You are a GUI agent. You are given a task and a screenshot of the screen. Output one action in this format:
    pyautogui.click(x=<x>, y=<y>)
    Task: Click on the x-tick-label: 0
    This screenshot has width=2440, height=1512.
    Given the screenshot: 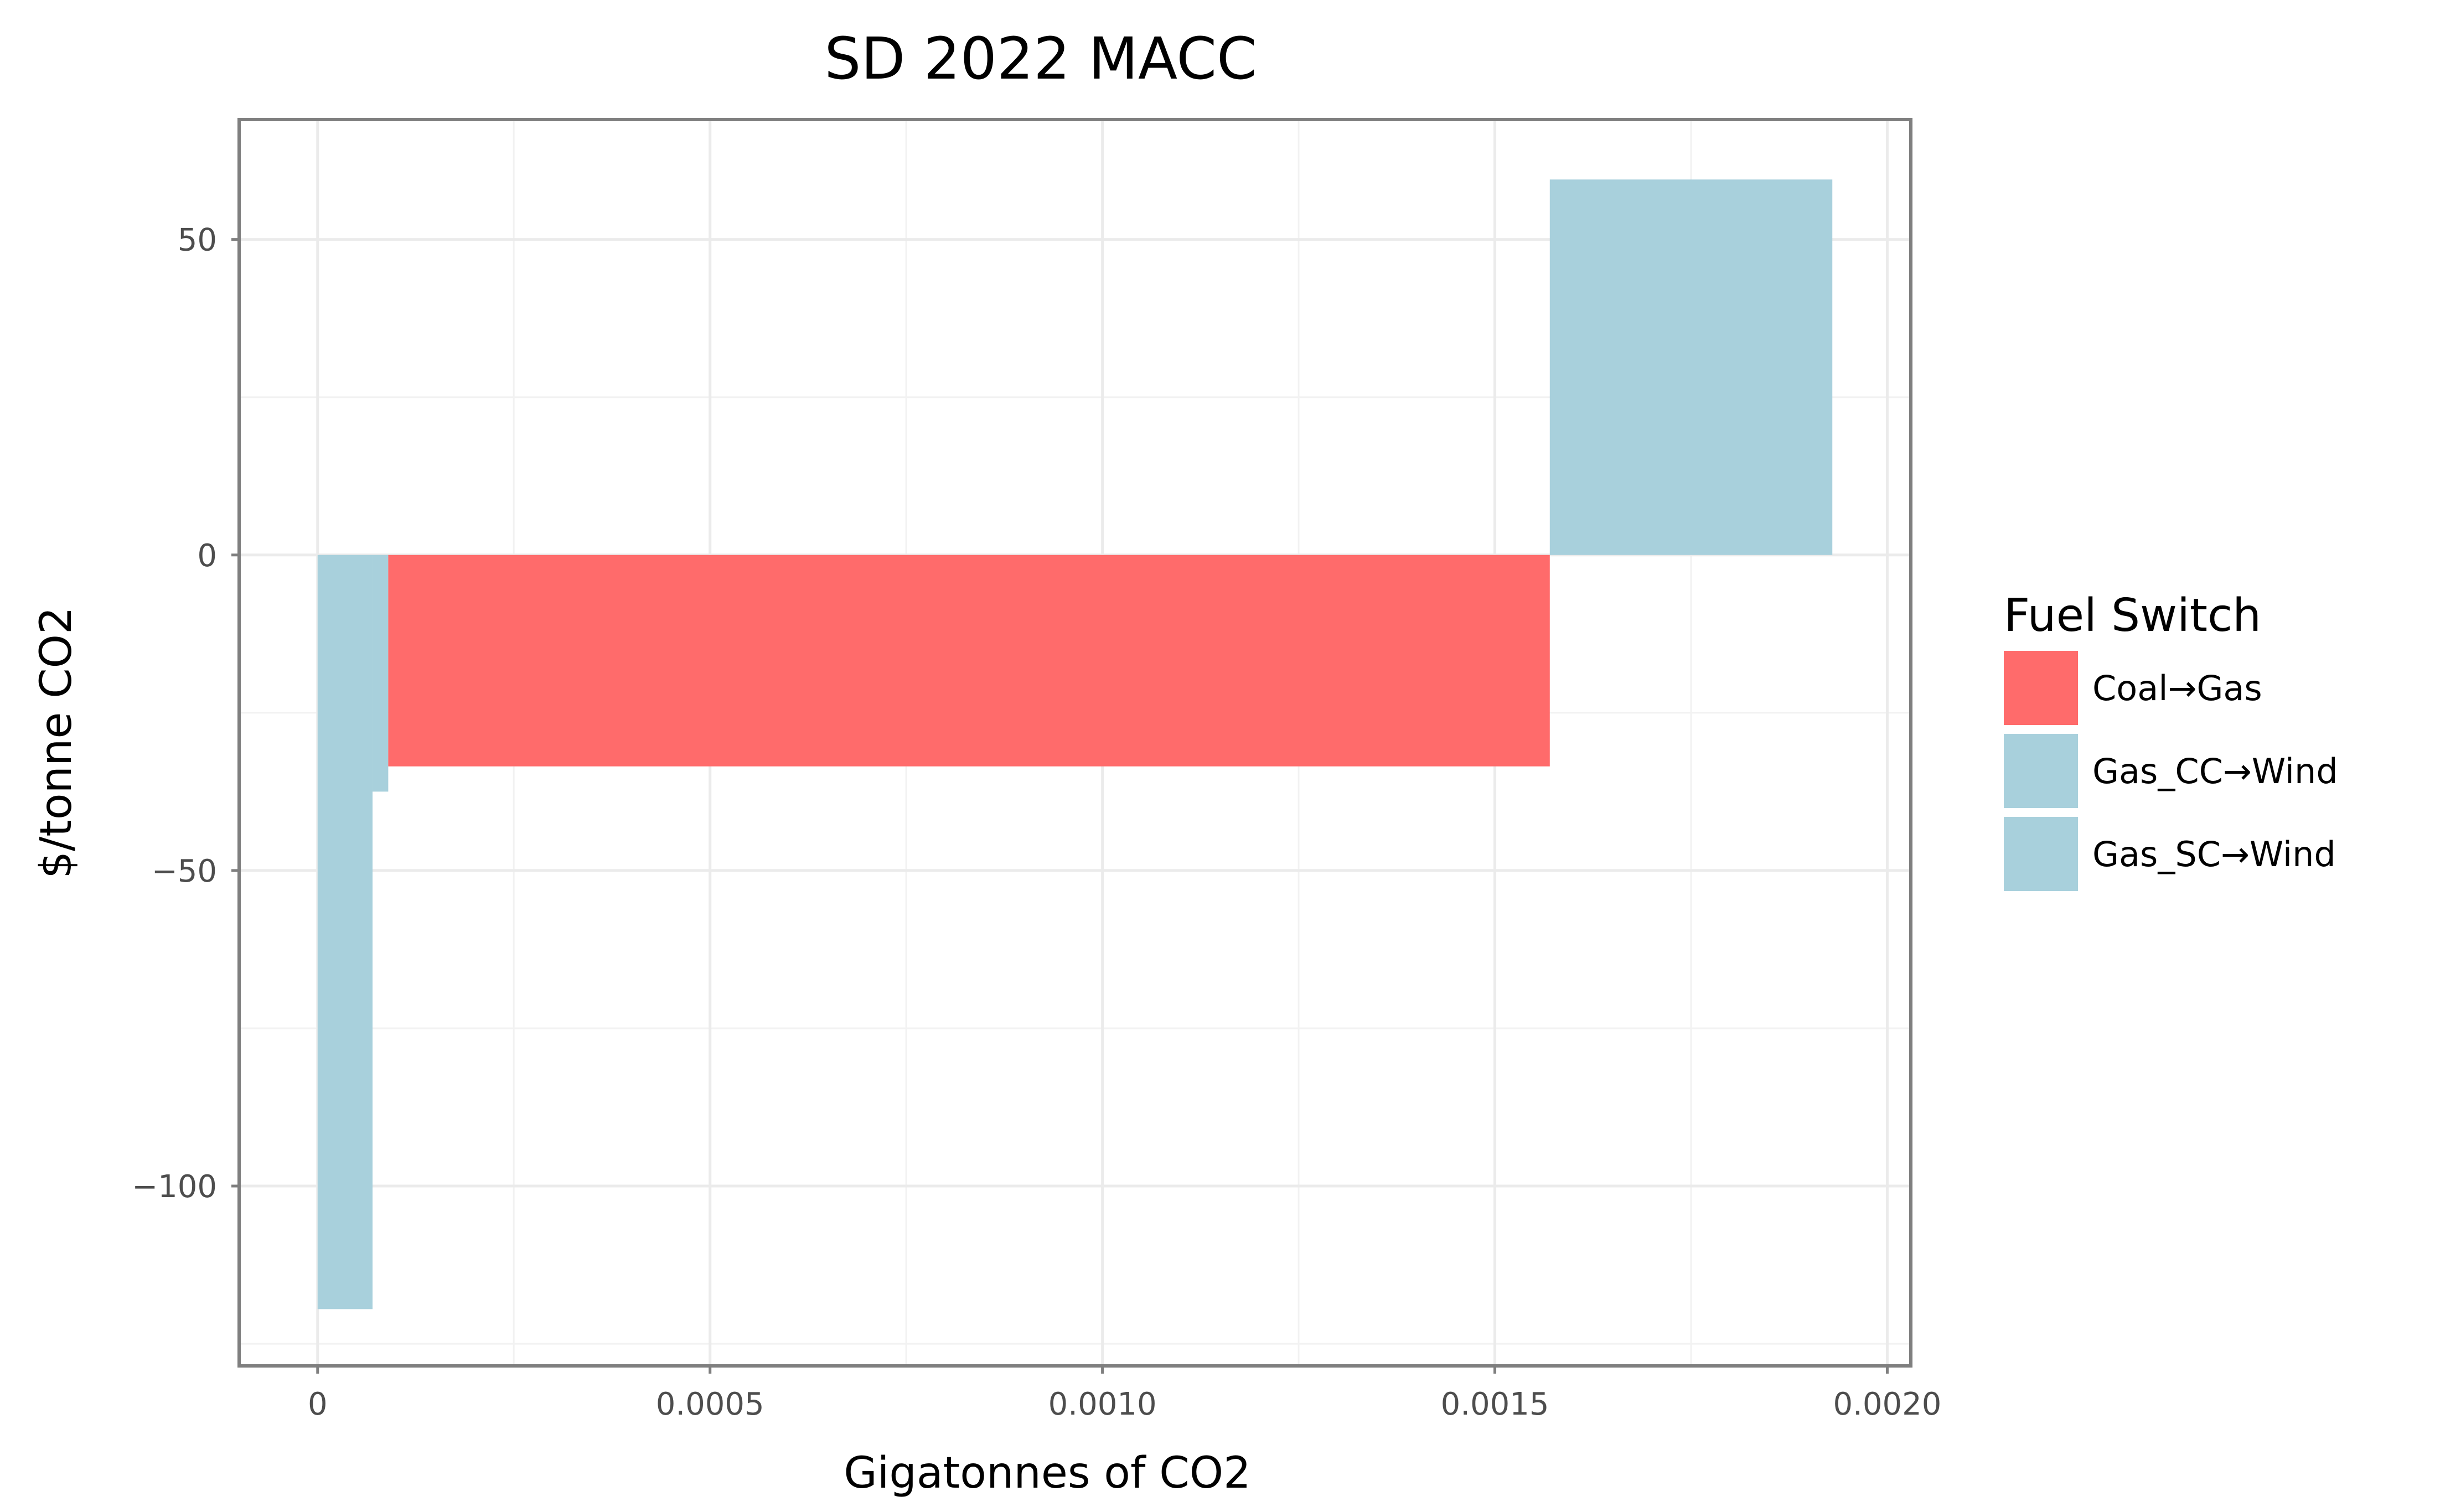 What is the action you would take?
    pyautogui.click(x=318, y=1404)
    